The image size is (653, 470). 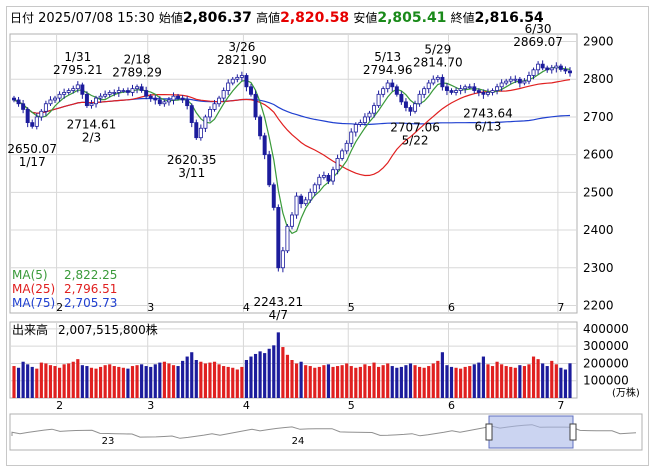 What do you see at coordinates (268, 18) in the screenshot?
I see `high-label: 高値` at bounding box center [268, 18].